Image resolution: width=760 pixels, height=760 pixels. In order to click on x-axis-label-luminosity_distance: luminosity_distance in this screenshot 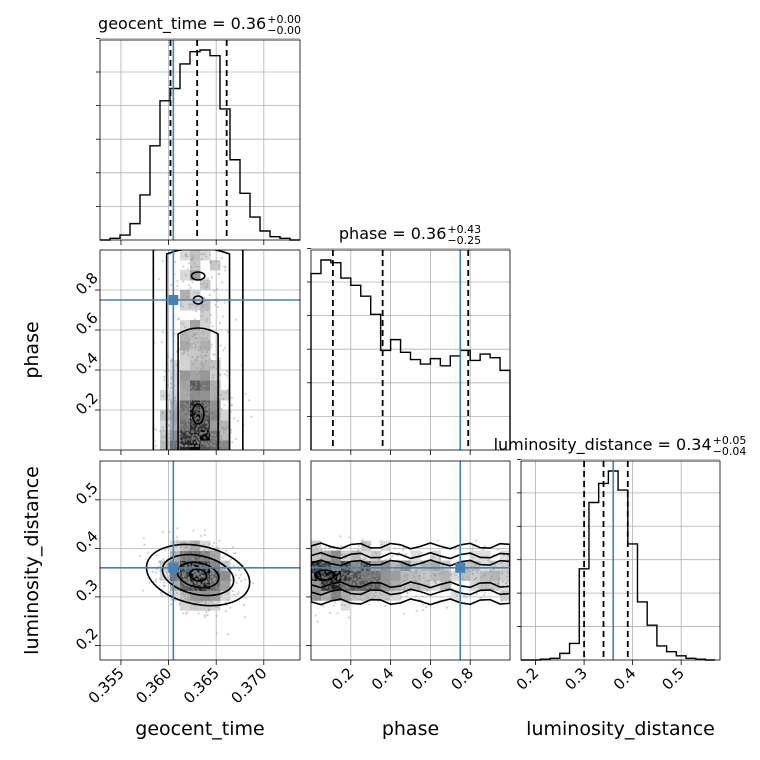, I will do `click(620, 729)`.